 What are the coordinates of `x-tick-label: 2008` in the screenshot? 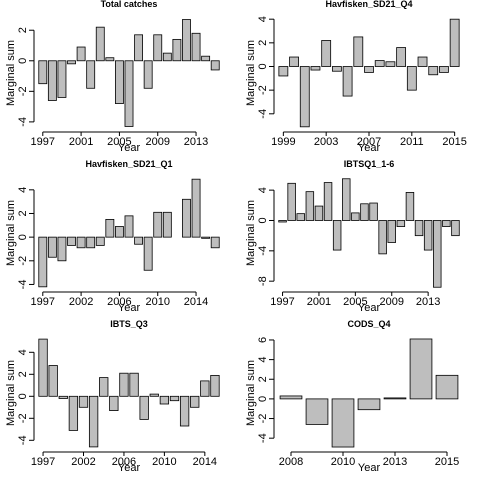 It's located at (291, 462).